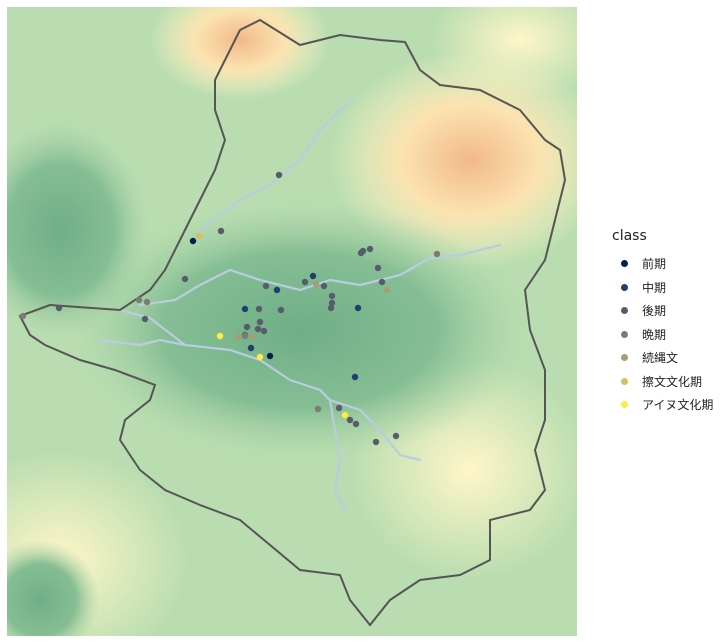 The height and width of the screenshot is (644, 723). Describe the element at coordinates (654, 311) in the screenshot. I see `legend-label: 後期` at that location.